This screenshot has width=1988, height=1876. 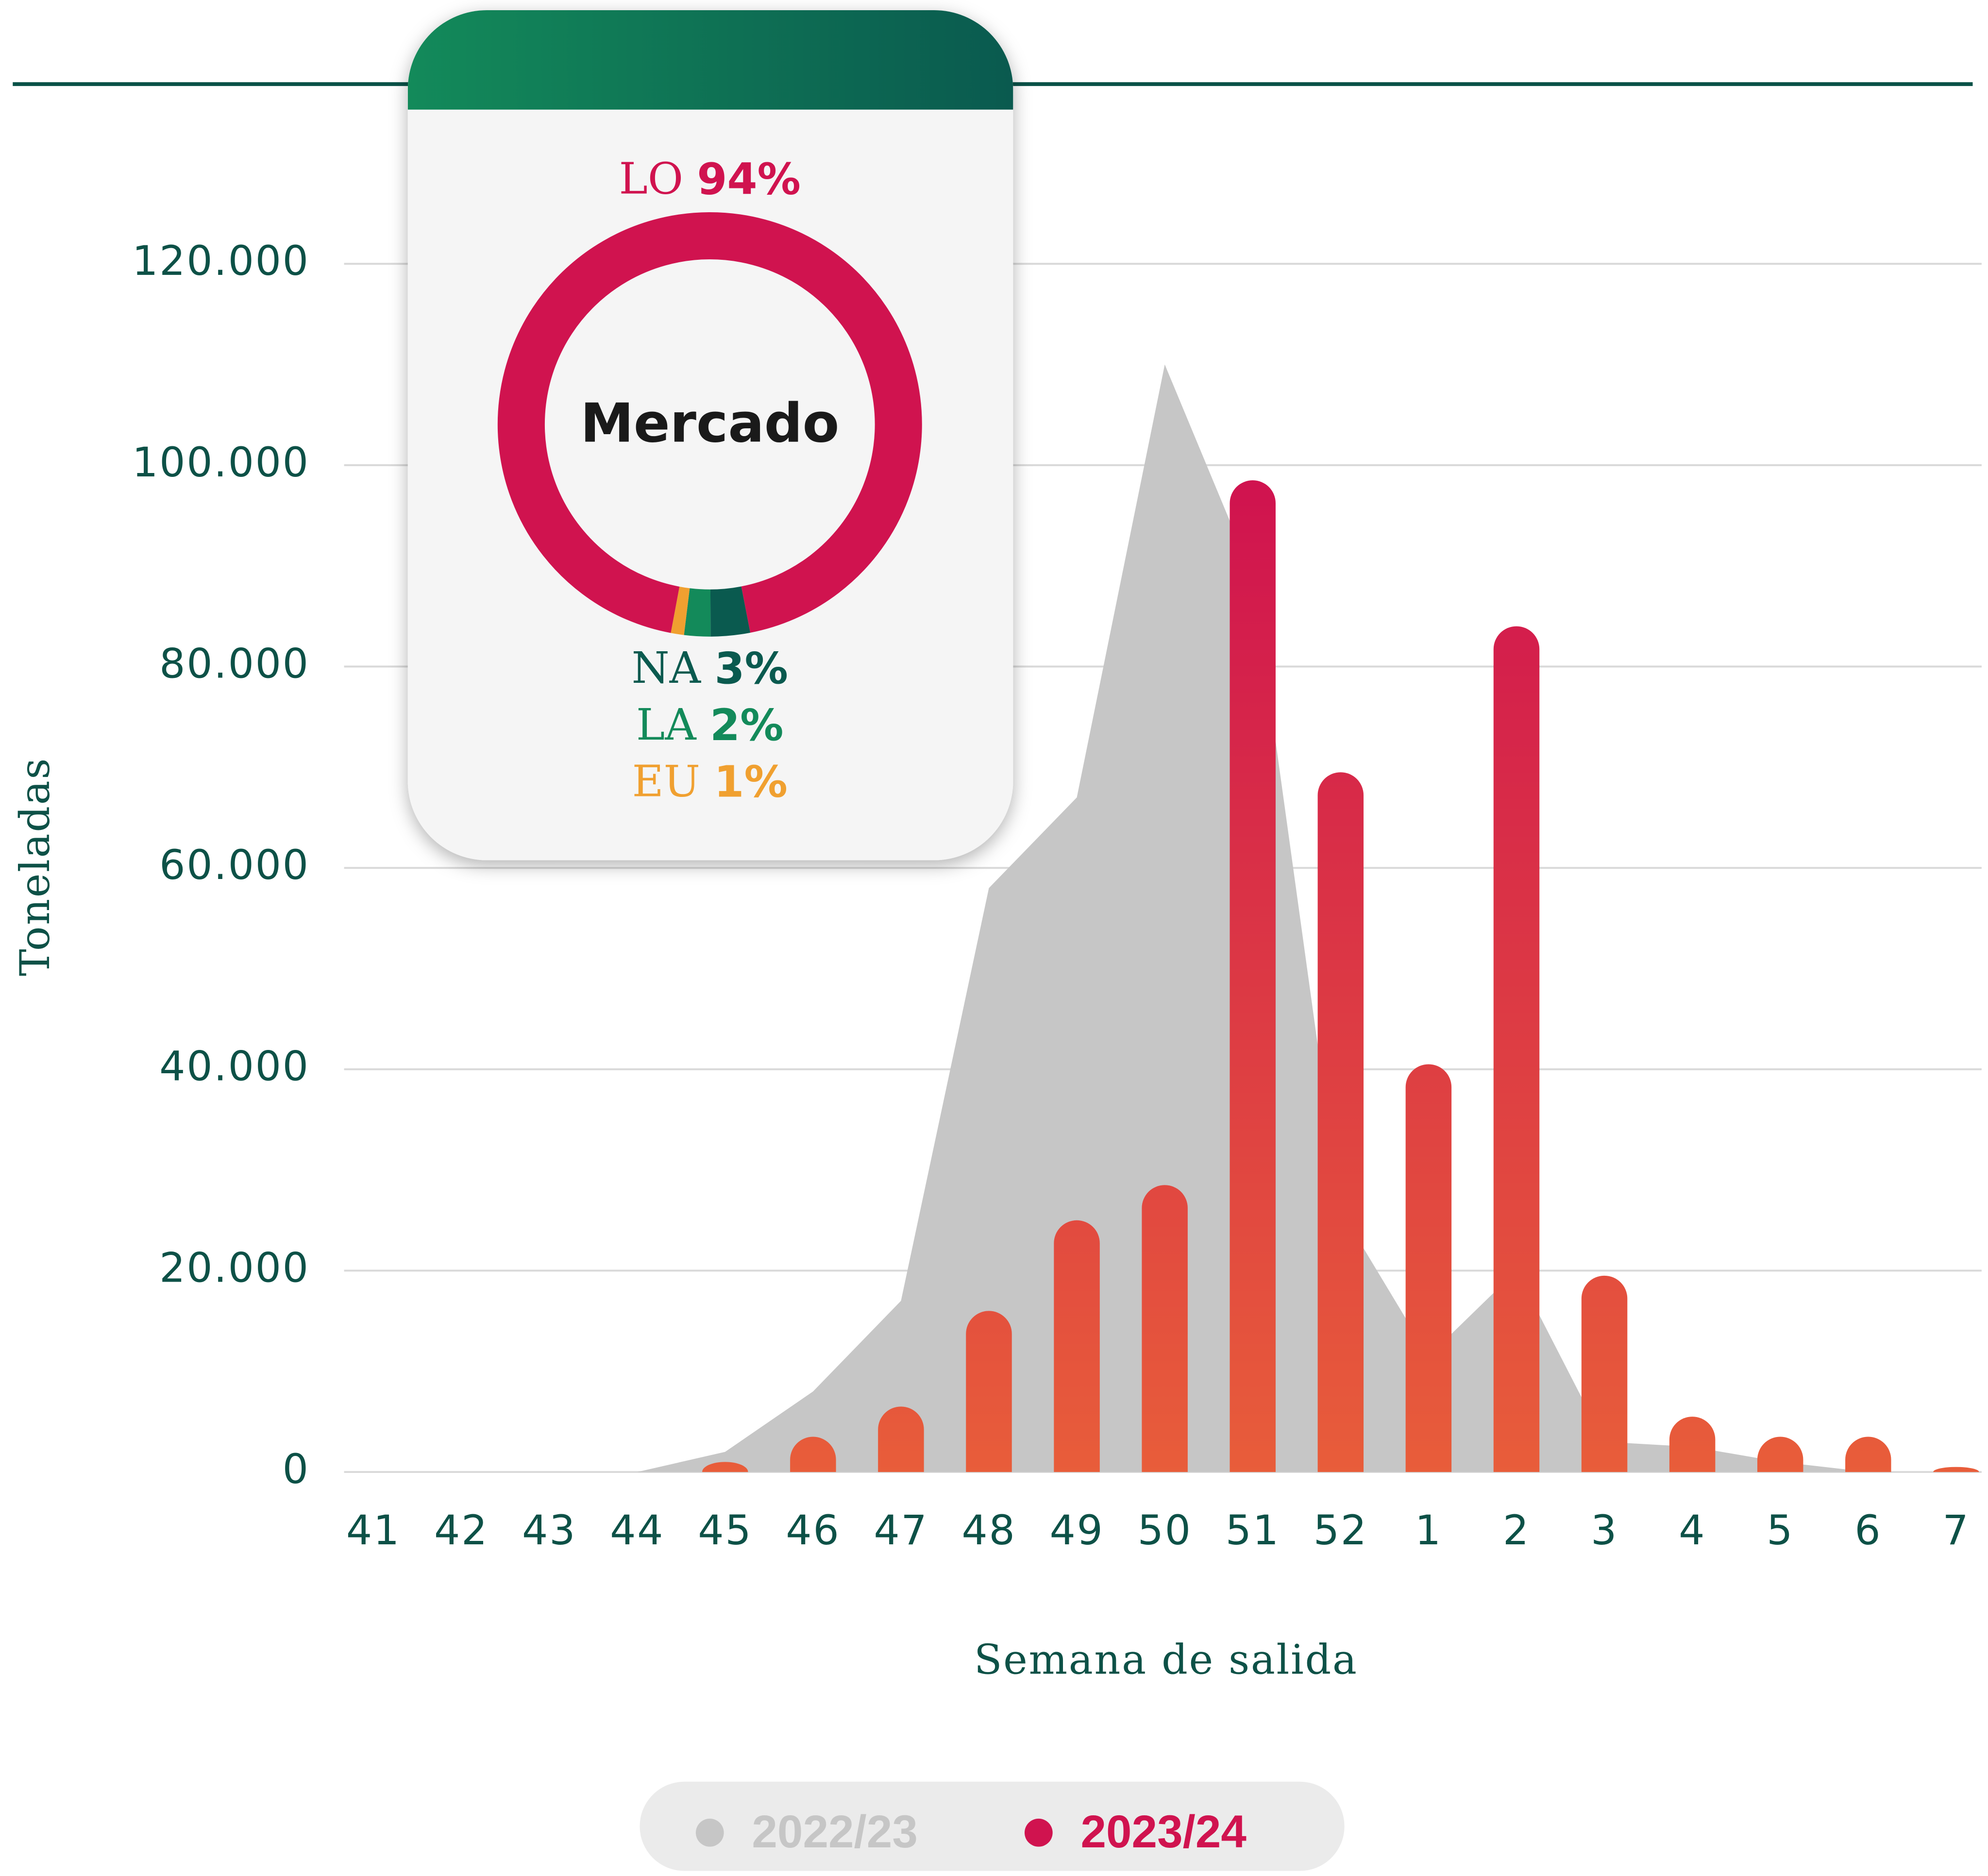 What do you see at coordinates (1428, 1530) in the screenshot?
I see `x-tick-label: 1` at bounding box center [1428, 1530].